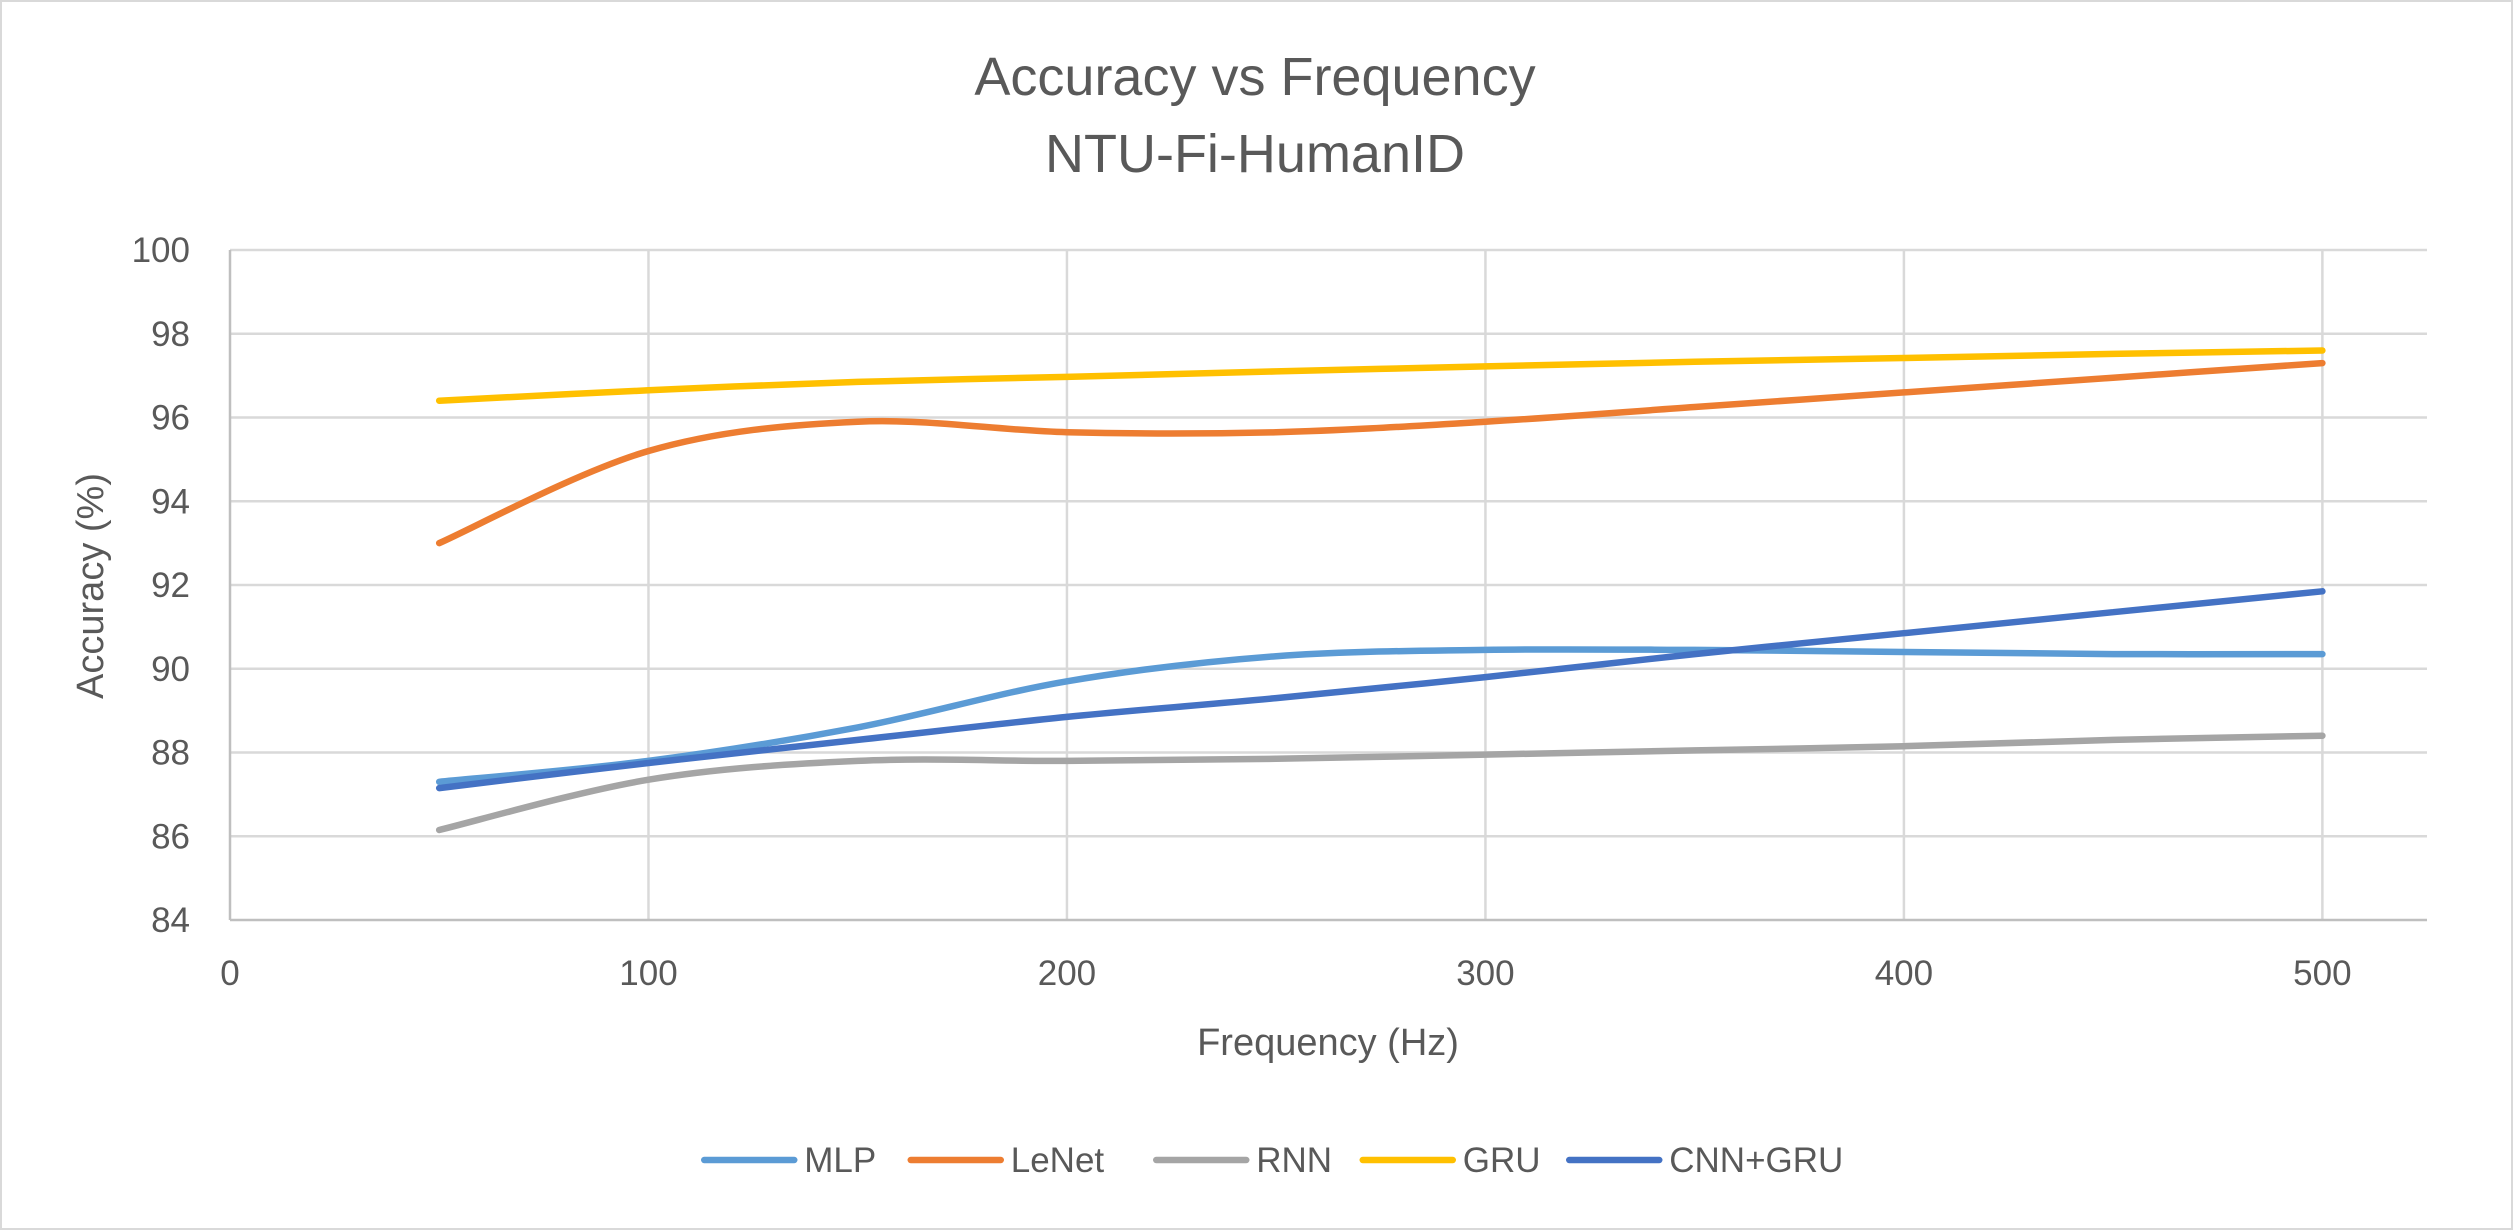 The width and height of the screenshot is (2513, 1230). Describe the element at coordinates (648, 973) in the screenshot. I see `x-tick-label: 100` at that location.